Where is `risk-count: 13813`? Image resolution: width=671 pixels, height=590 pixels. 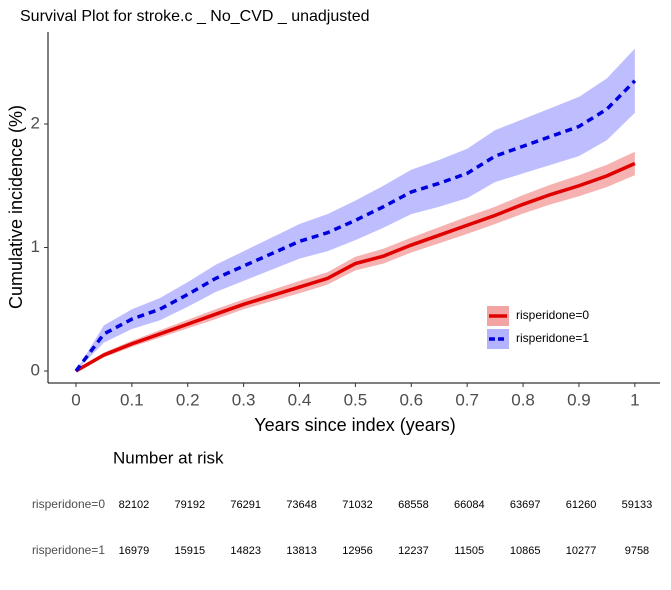 risk-count: 13813 is located at coordinates (301, 551).